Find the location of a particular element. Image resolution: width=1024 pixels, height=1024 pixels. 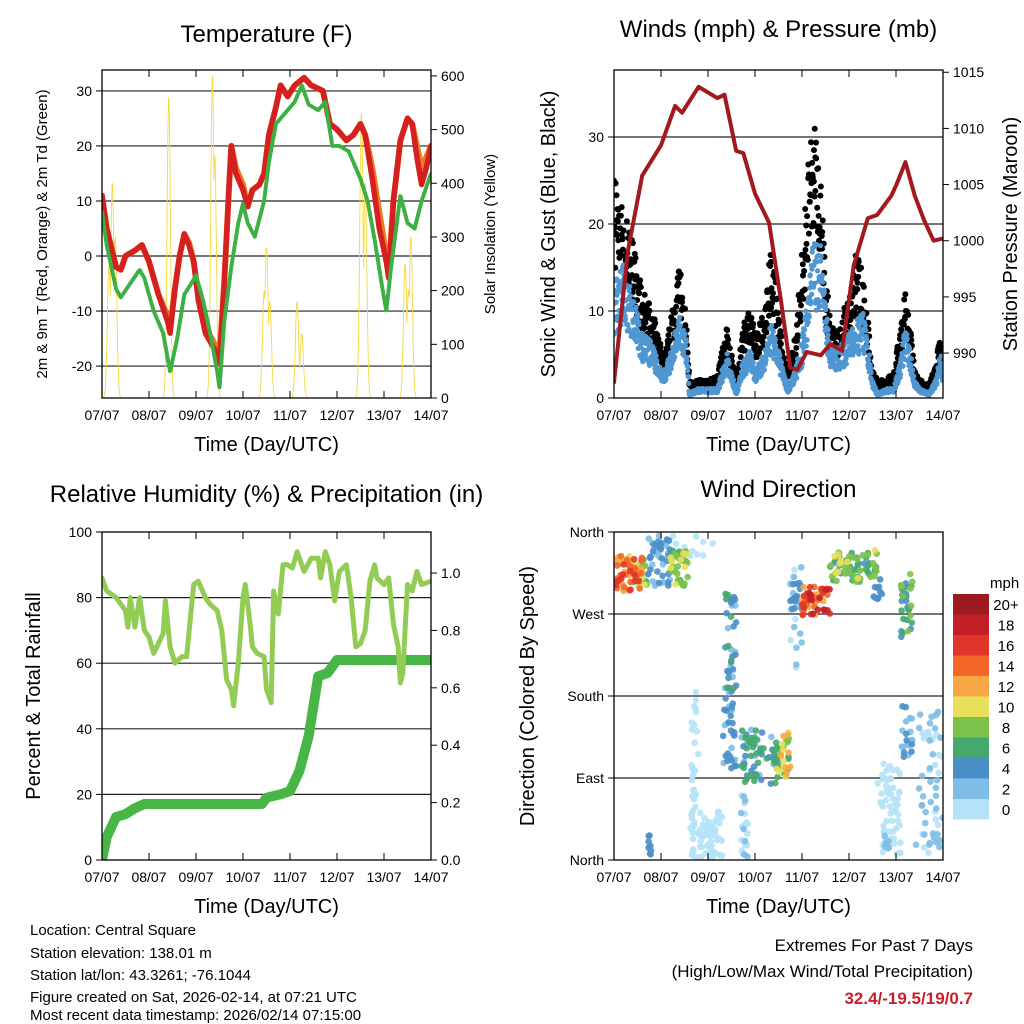

y-tick-label: North is located at coordinates (587, 860).